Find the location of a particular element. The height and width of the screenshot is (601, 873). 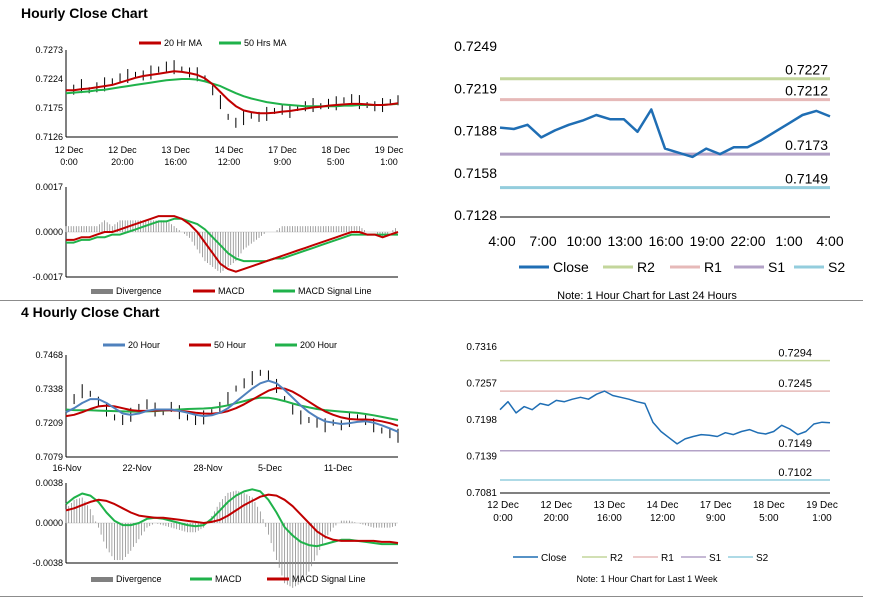

section-divider is located at coordinates (431, 300).